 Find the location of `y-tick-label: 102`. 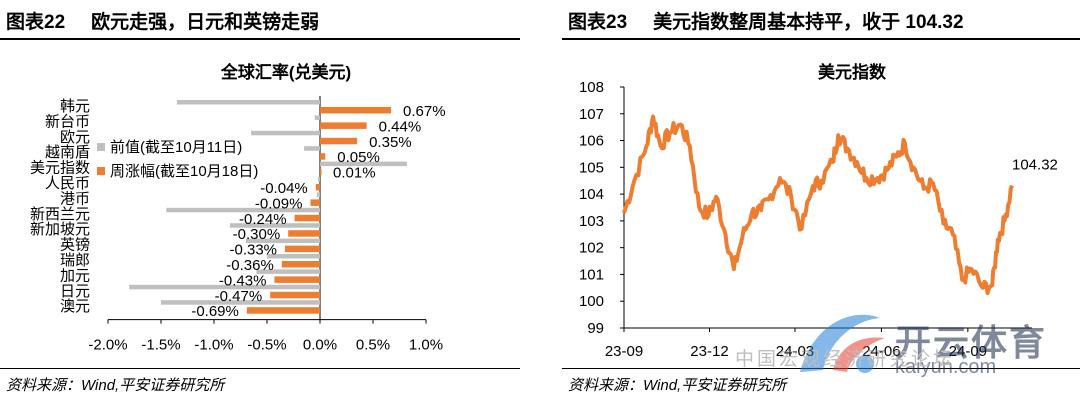

y-tick-label: 102 is located at coordinates (591, 248).